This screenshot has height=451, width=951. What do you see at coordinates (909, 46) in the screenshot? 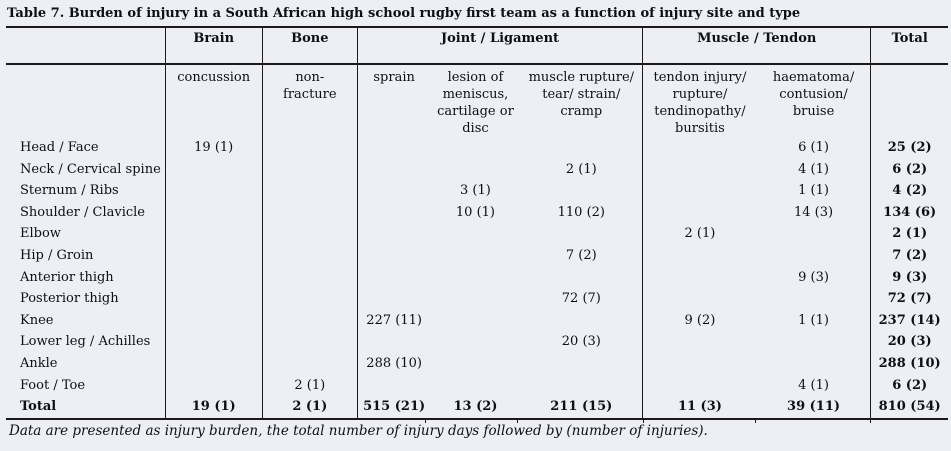
I see `group-header-total: Total` at bounding box center [909, 46].